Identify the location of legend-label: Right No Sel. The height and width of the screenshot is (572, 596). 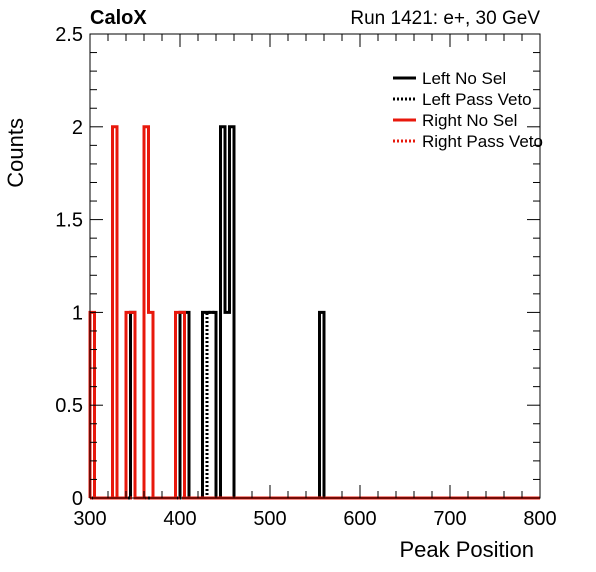
(469, 120).